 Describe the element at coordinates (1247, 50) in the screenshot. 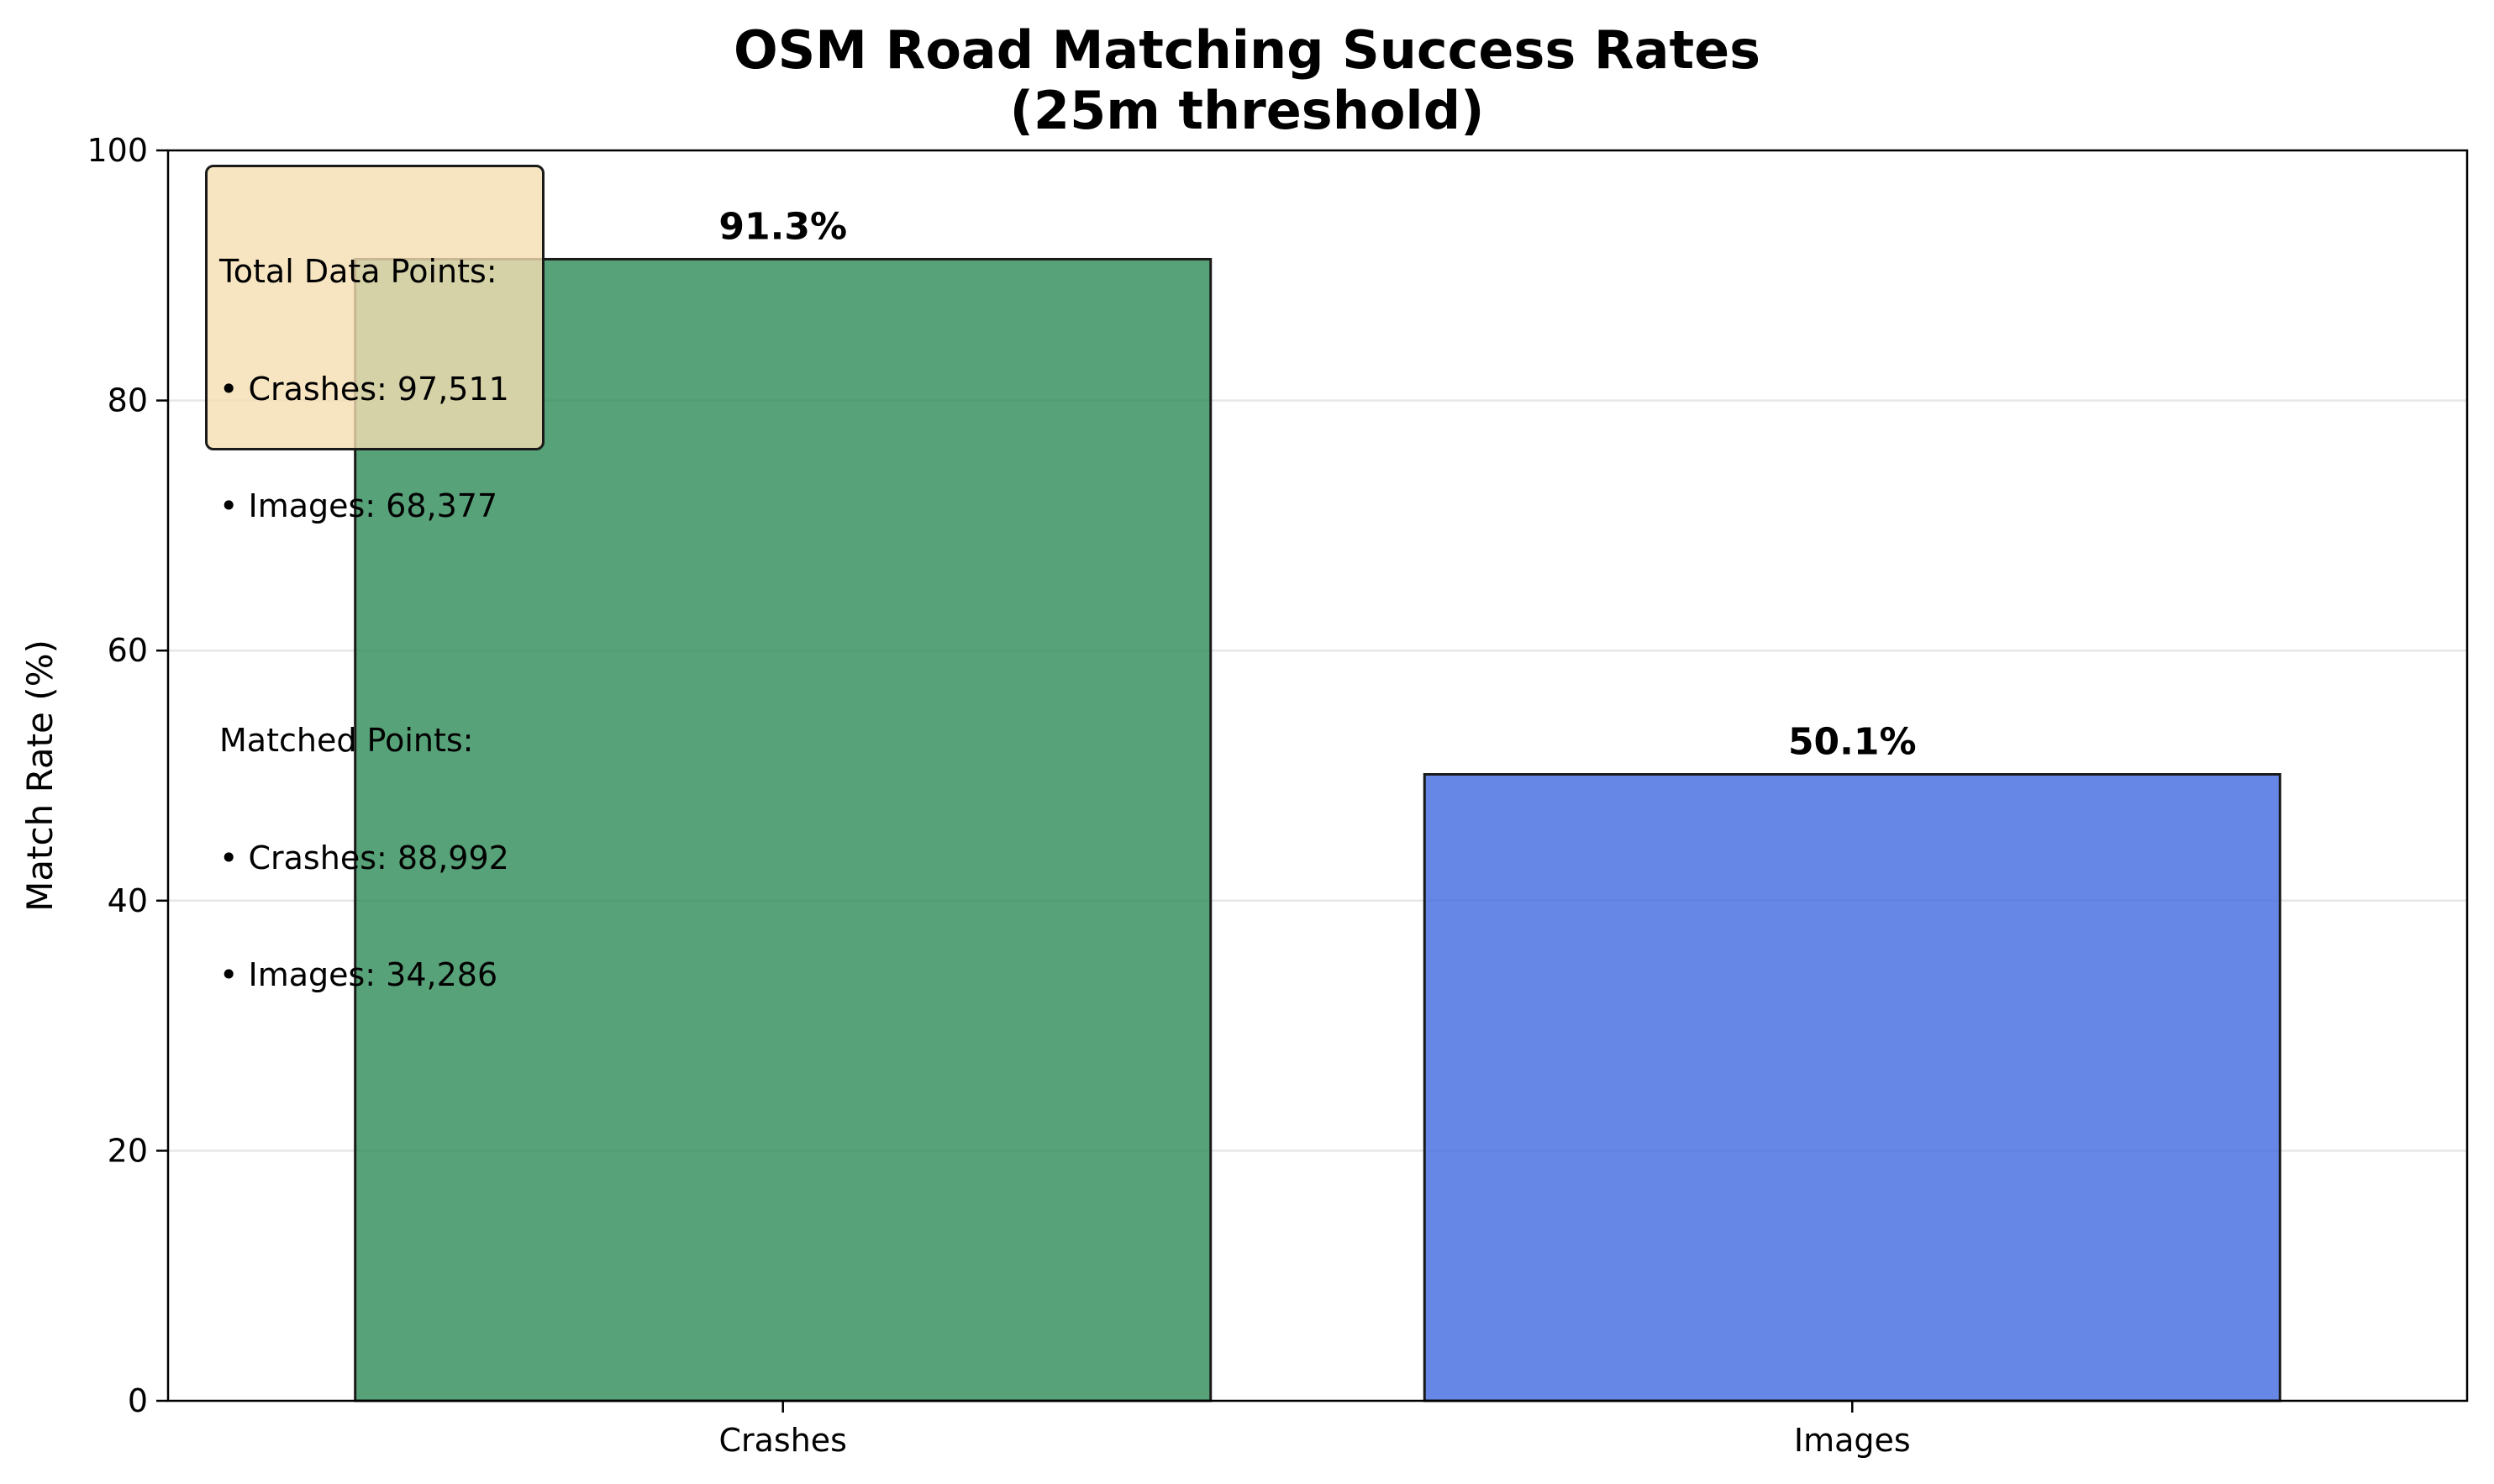

I see `chart-title: OSM Road Matching Success Rates` at that location.